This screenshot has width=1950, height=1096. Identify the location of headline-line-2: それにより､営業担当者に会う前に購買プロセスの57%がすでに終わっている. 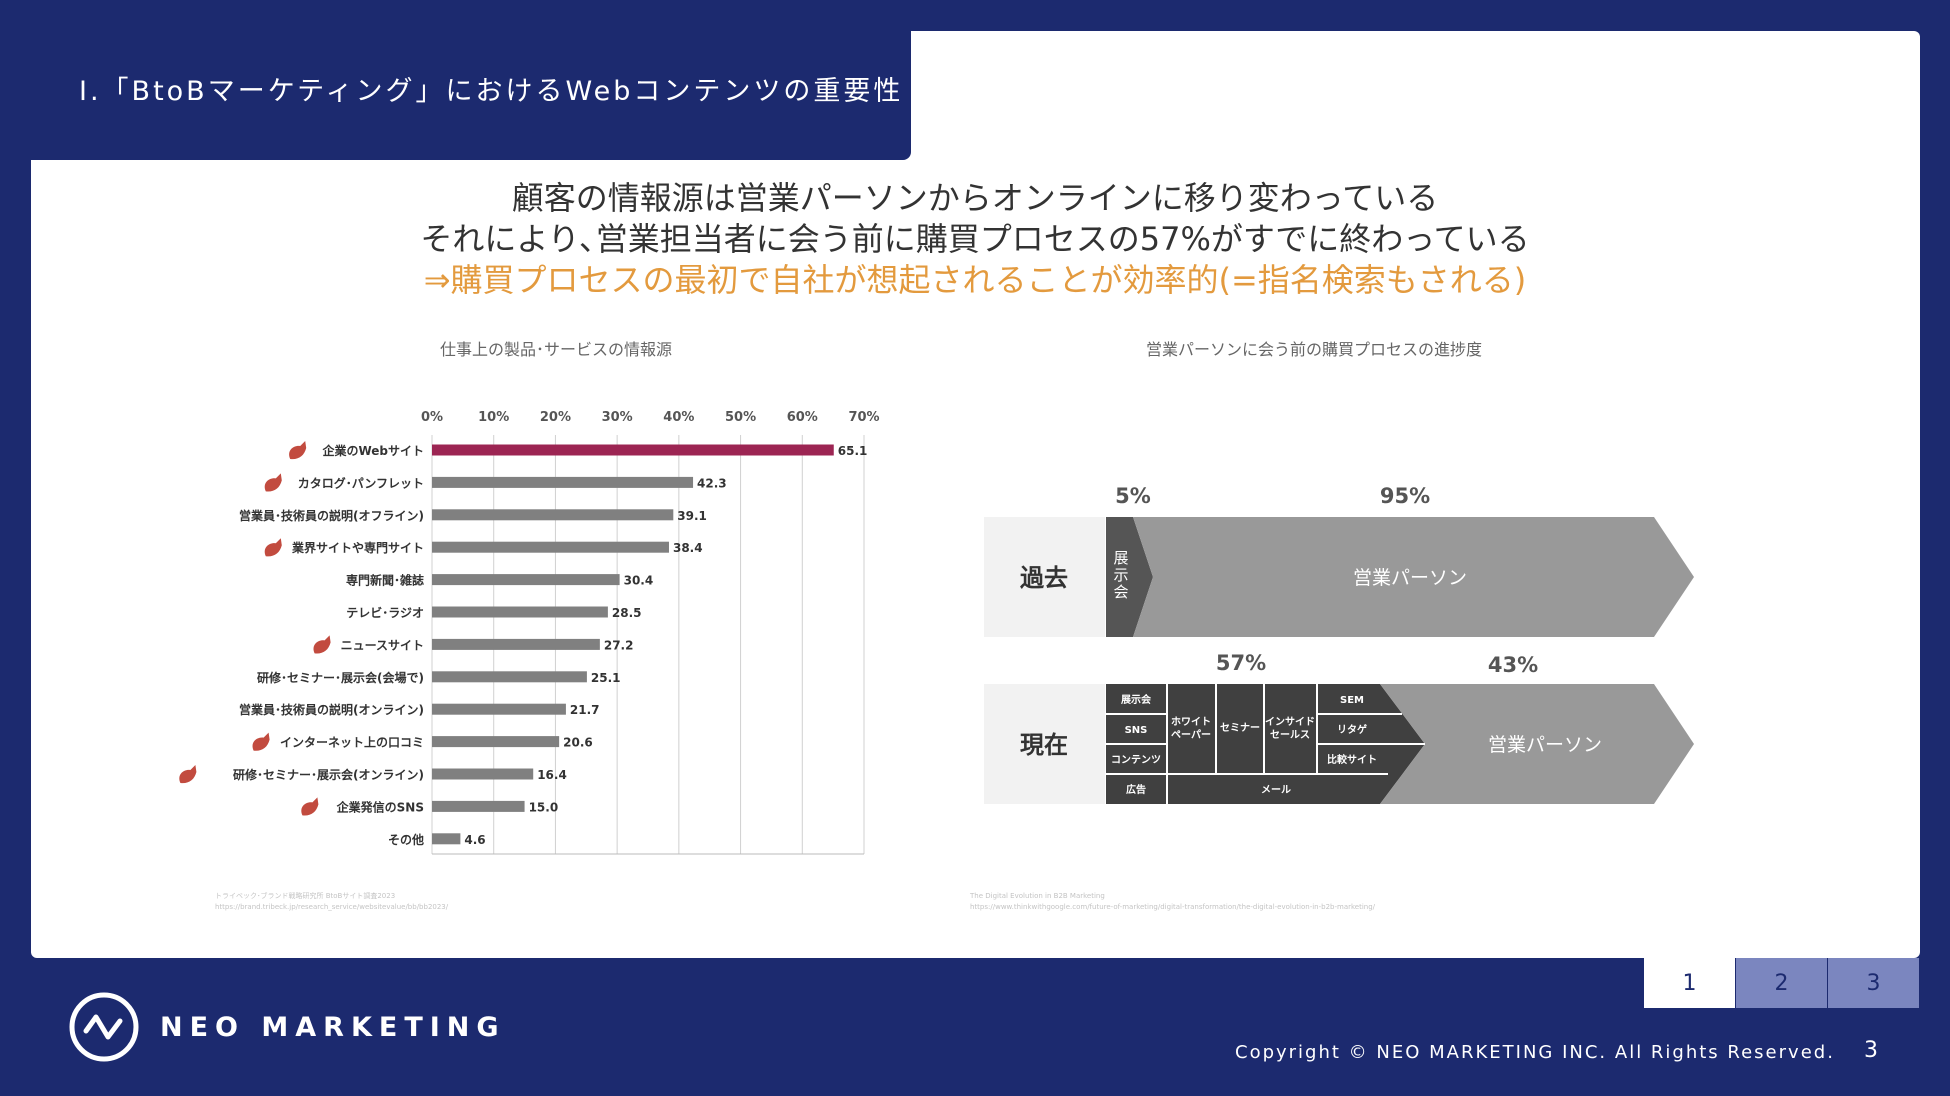
(975, 239).